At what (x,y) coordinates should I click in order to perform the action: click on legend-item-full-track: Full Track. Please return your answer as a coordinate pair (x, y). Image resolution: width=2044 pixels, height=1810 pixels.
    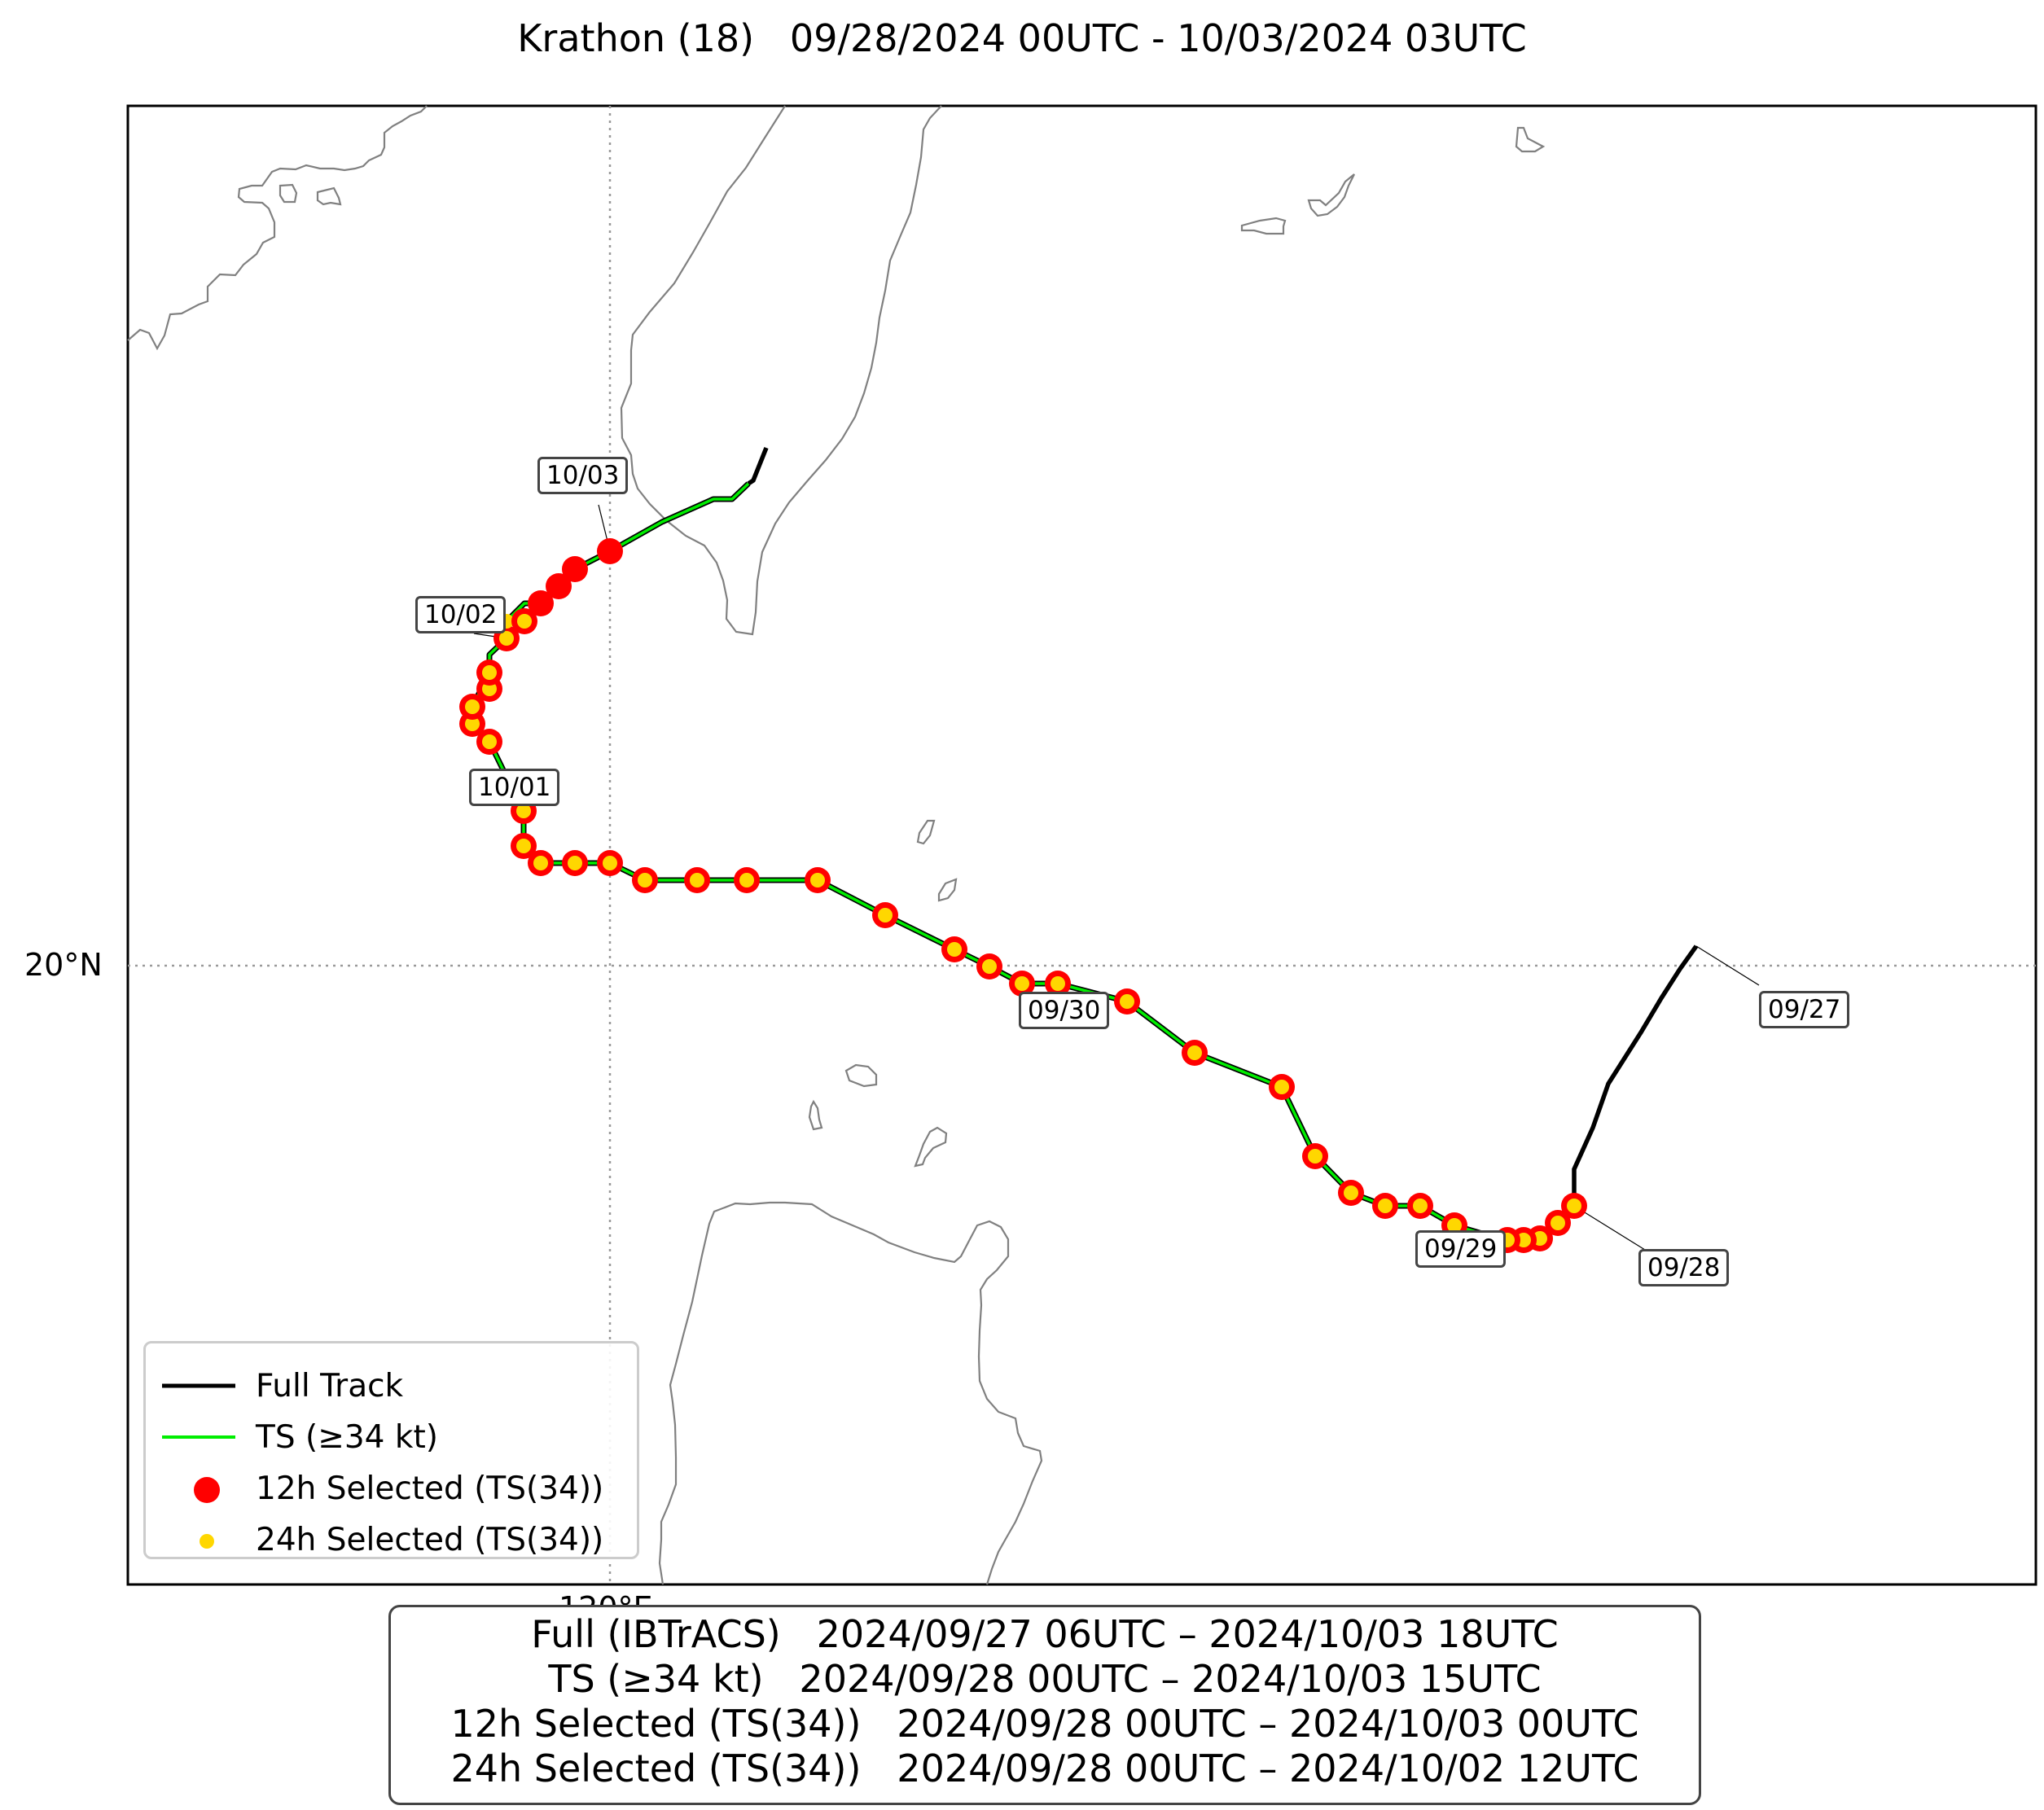
    Looking at the image, I should click on (391, 1385).